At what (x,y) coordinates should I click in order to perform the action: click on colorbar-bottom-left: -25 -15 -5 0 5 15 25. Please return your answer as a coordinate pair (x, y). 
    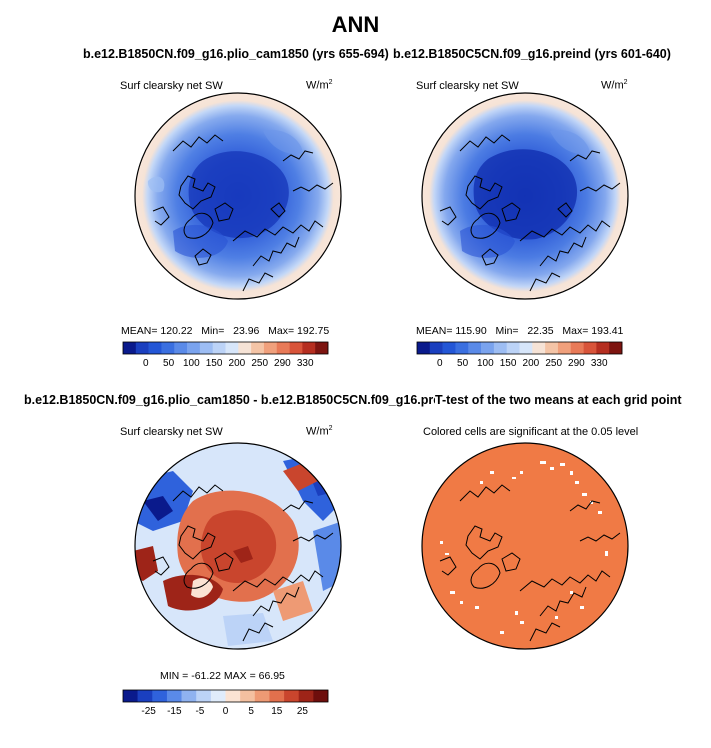
    Looking at the image, I should click on (225, 703).